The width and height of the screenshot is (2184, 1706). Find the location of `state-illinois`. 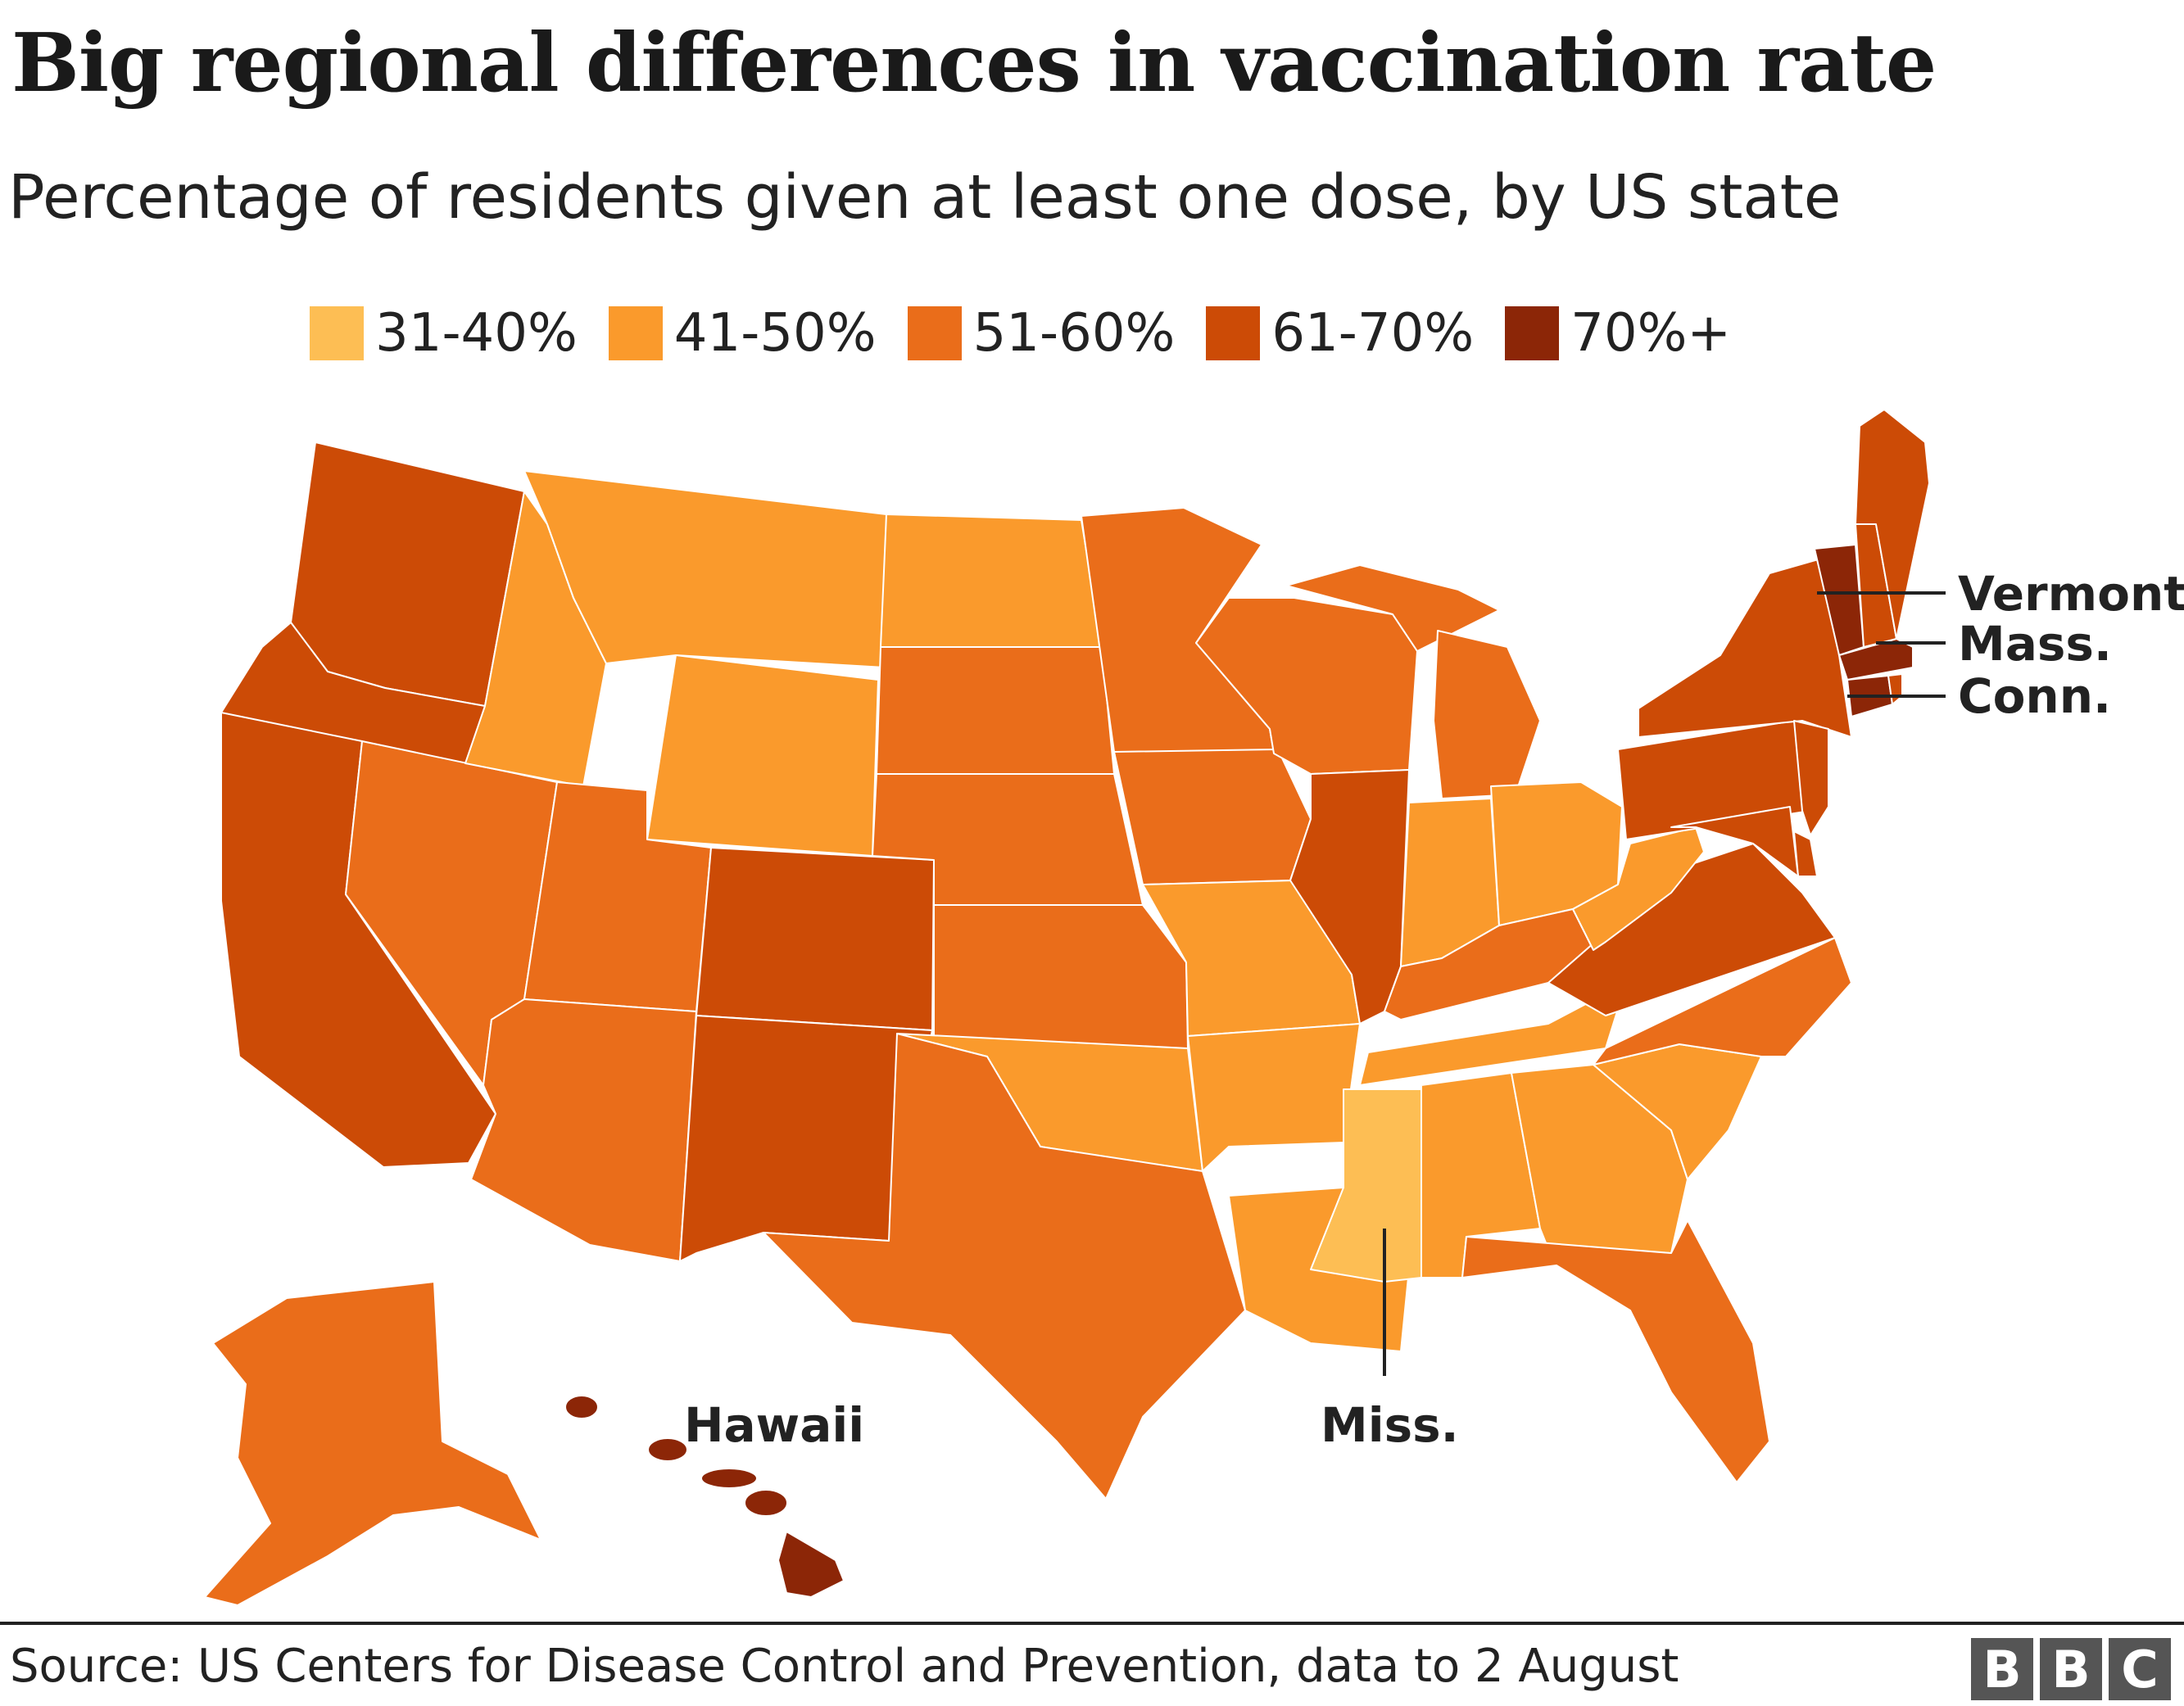

state-illinois is located at coordinates (1349, 897).